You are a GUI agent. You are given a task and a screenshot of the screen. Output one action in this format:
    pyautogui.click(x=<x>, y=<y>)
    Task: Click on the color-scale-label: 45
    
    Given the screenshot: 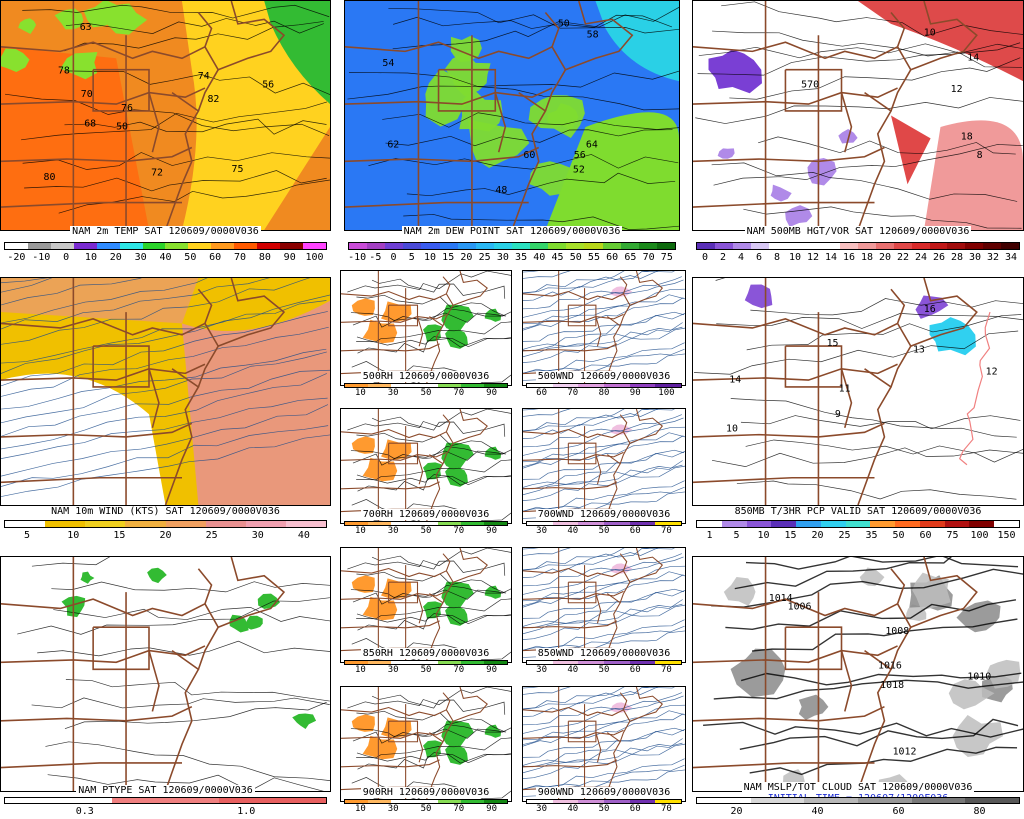 What is the action you would take?
    pyautogui.click(x=557, y=257)
    